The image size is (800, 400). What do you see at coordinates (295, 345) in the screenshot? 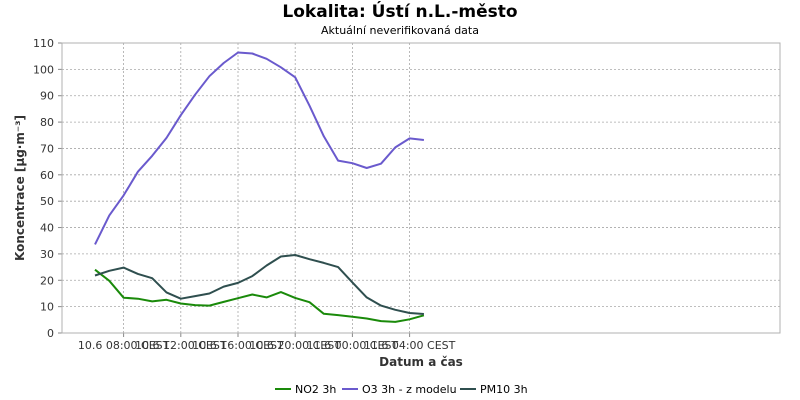
I see `x-tick-label: 10.6 20:00 CEST` at bounding box center [295, 345].